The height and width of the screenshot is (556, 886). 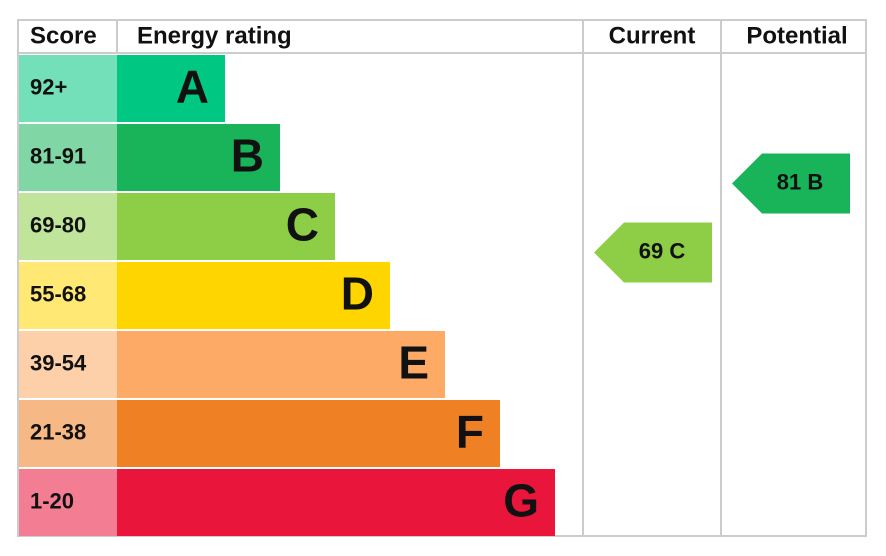 I want to click on band-score: 92+, so click(x=48, y=86).